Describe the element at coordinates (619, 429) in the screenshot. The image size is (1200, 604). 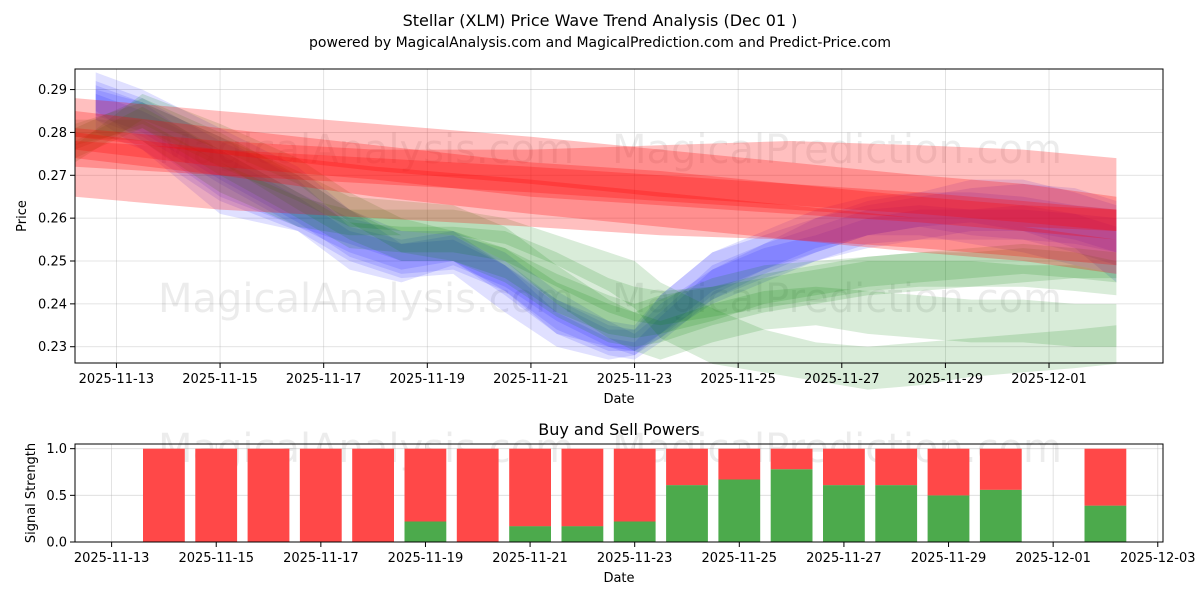
I see `signal-chart-title: Buy and Sell Powers` at that location.